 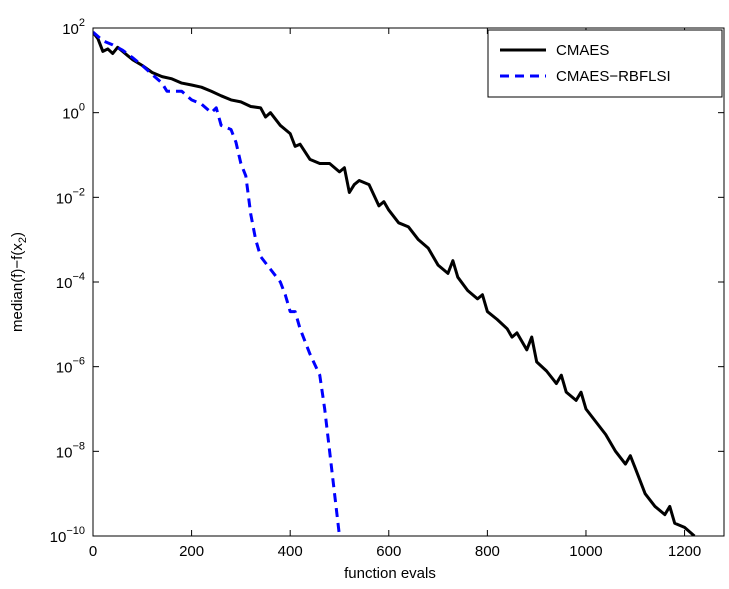 What do you see at coordinates (78, 277) in the screenshot?
I see `y-tick-exponent: −4` at bounding box center [78, 277].